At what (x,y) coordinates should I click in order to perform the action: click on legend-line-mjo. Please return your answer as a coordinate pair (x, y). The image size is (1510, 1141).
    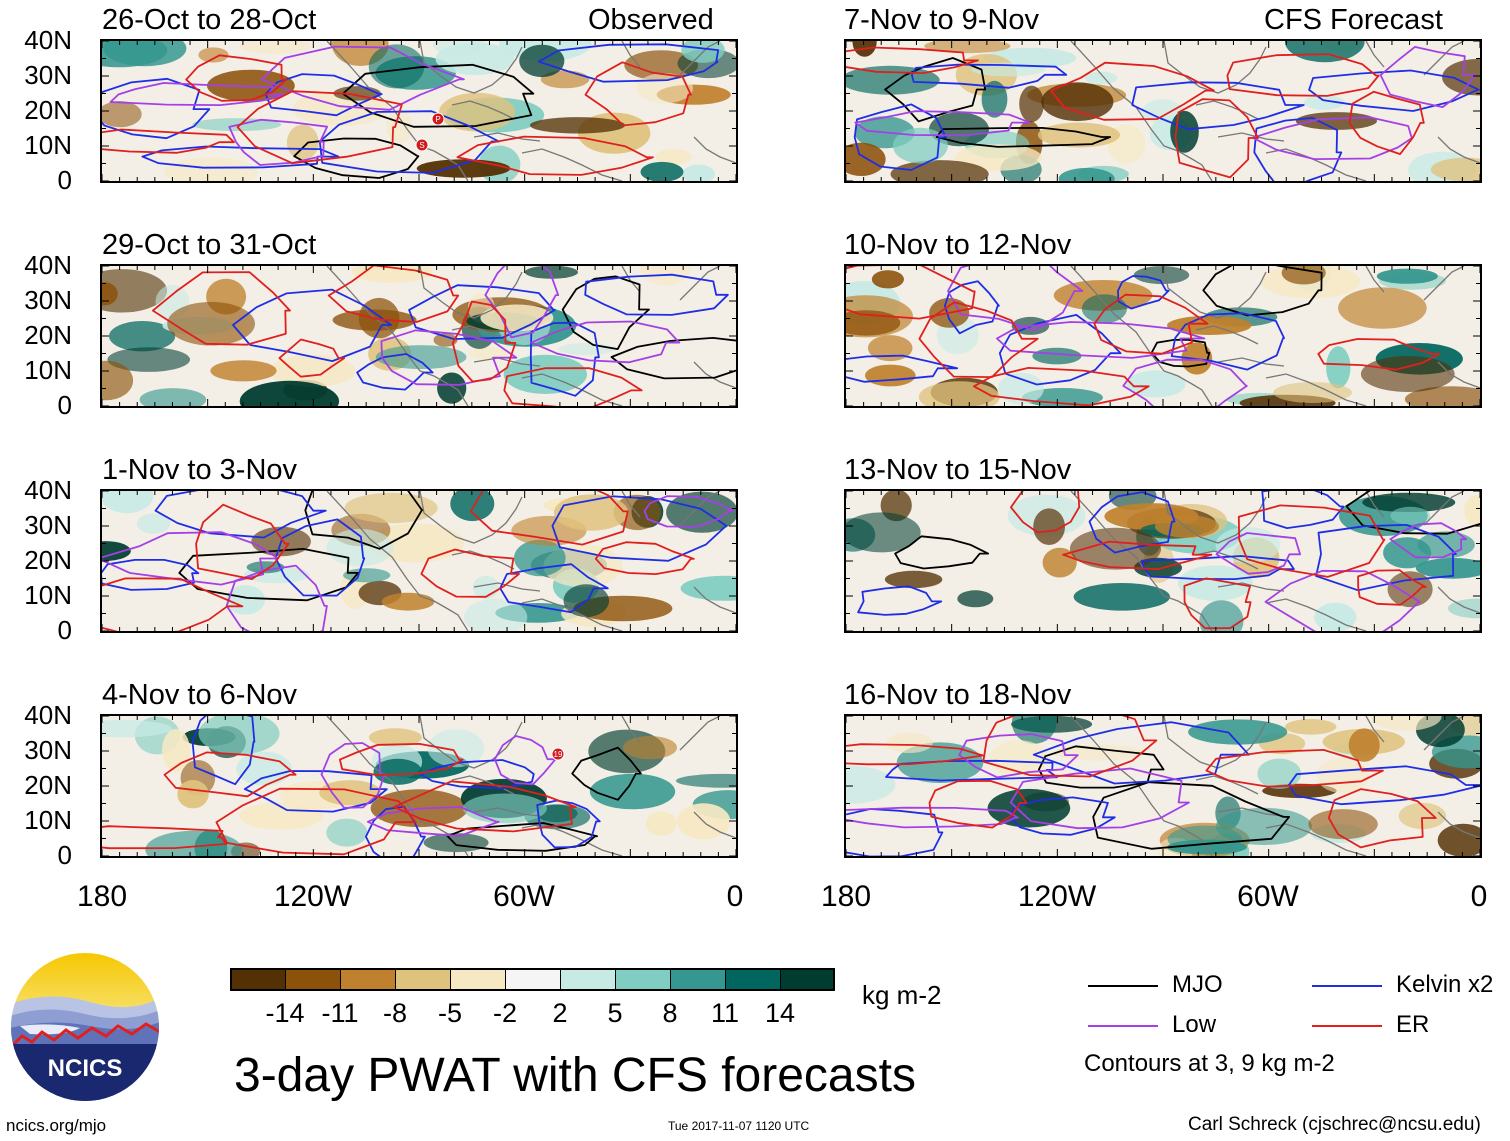
    Looking at the image, I should click on (1123, 986).